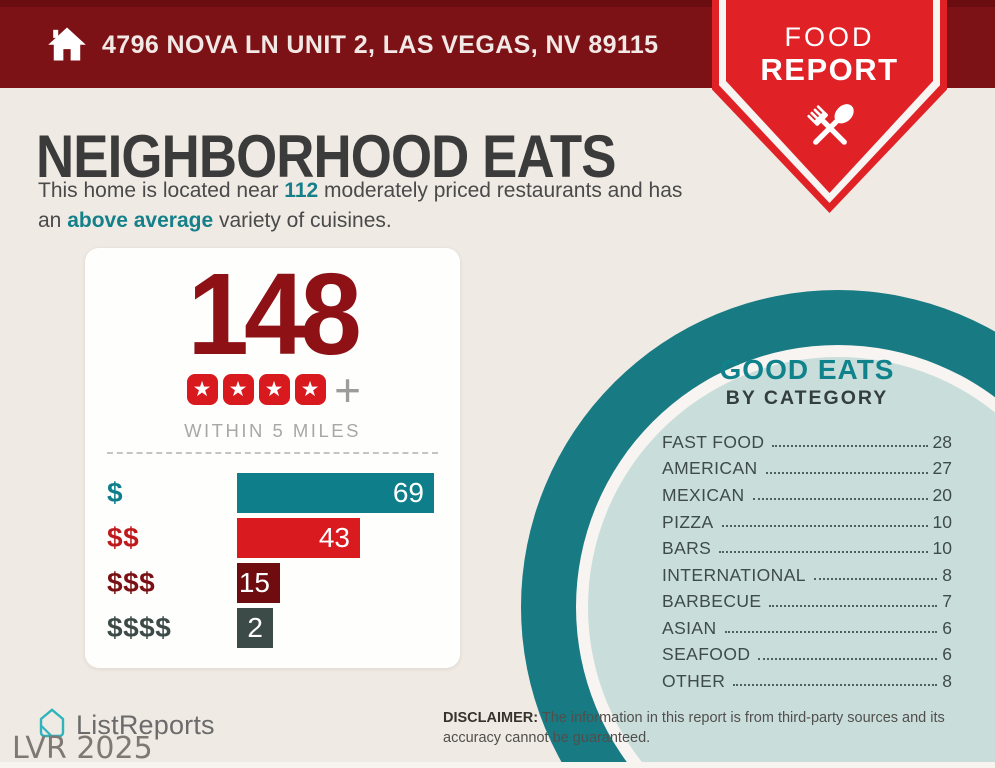  I want to click on disclaimer-label: DISCLAIMER:, so click(491, 718).